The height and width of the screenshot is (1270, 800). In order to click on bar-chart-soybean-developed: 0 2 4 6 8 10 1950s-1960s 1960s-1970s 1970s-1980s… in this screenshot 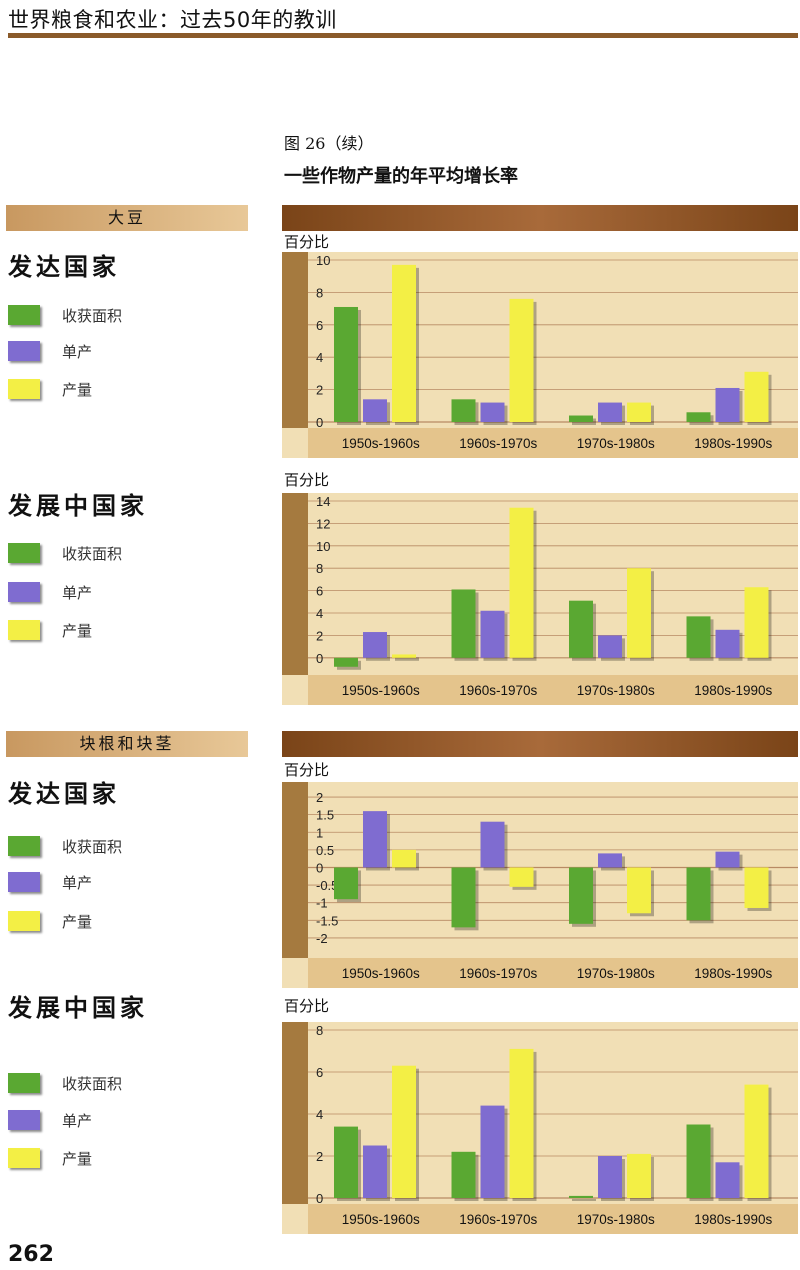, I will do `click(540, 355)`.